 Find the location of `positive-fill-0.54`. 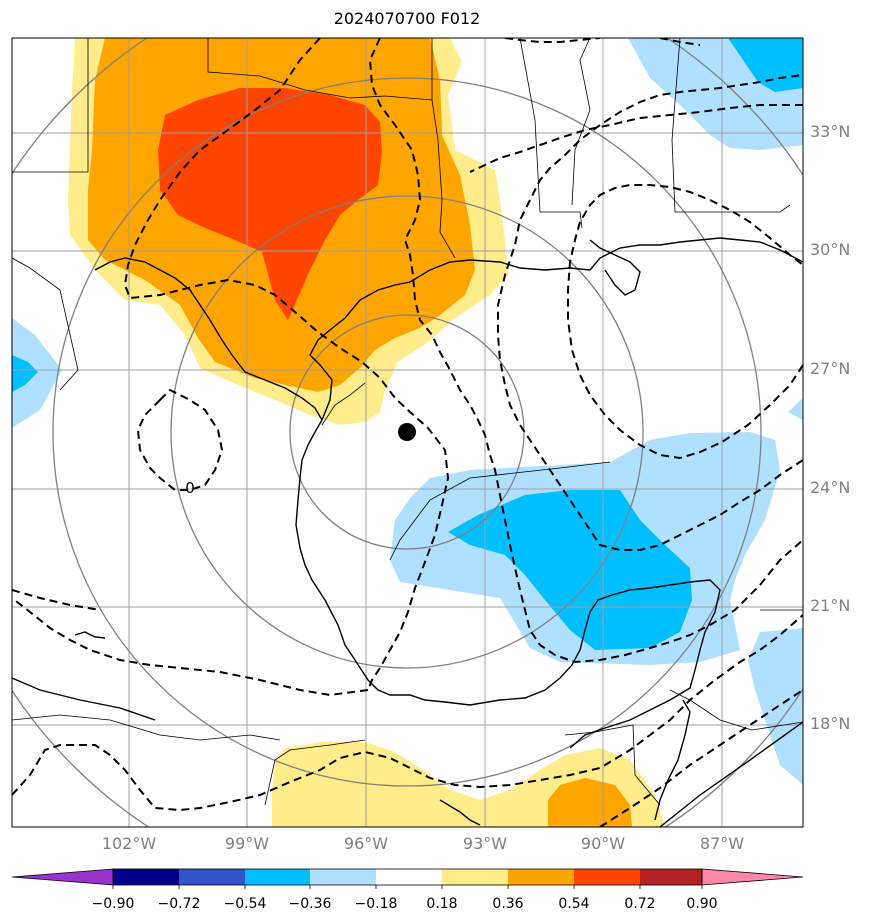

positive-fill-0.54 is located at coordinates (270, 204).